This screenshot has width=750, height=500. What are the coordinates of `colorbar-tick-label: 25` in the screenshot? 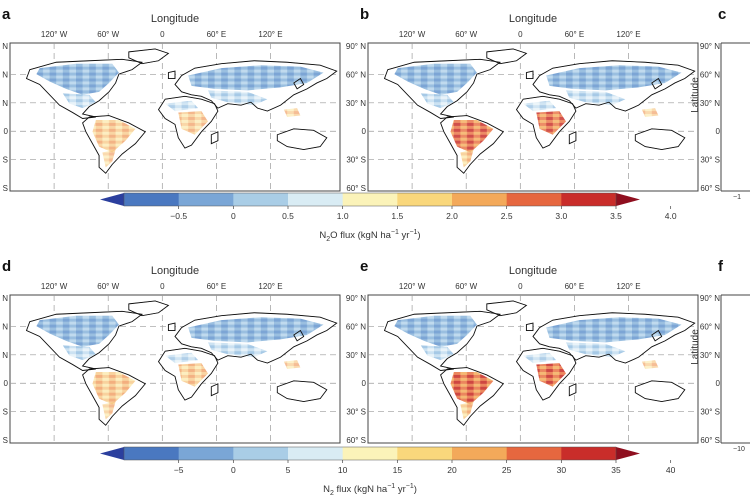 It's located at (507, 470).